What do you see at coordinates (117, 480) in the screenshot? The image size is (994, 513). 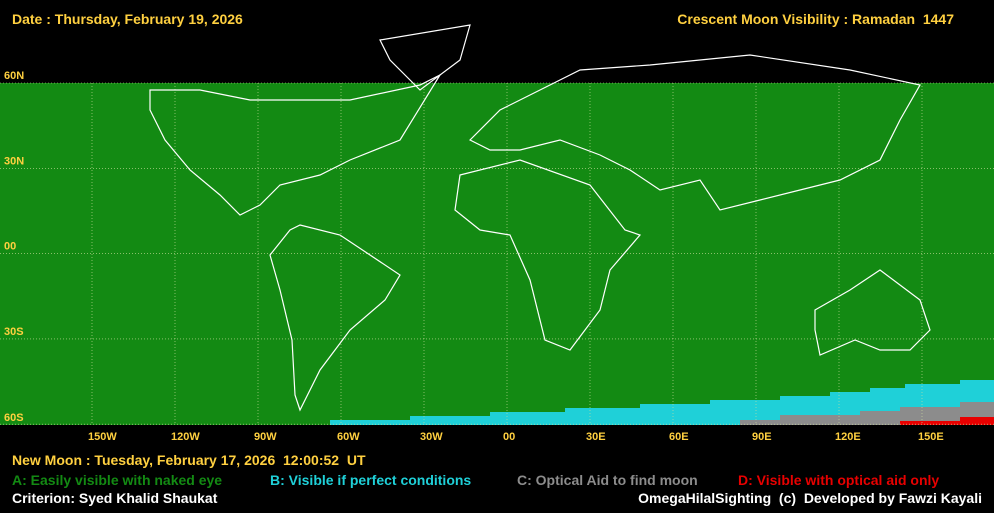 I see `legend-a: A: Easily visible with naked eye` at bounding box center [117, 480].